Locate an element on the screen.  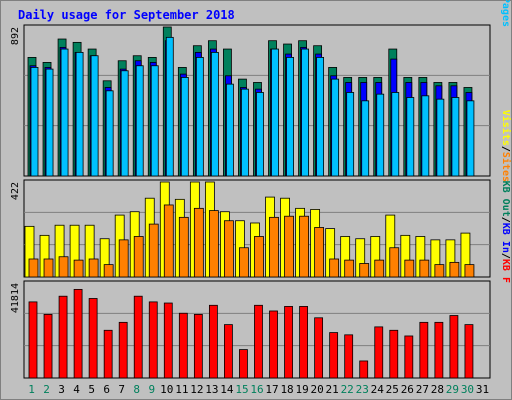
day-label-28: 28 is located at coordinates (437, 389).